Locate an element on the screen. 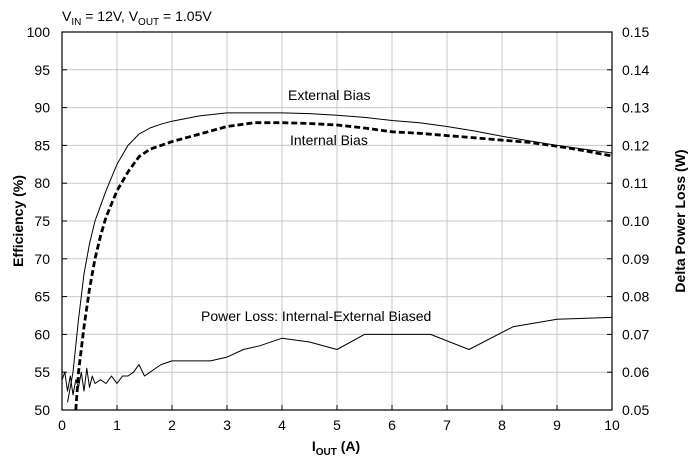 This screenshot has width=694, height=456. x-tick-label: 0 is located at coordinates (62, 425).